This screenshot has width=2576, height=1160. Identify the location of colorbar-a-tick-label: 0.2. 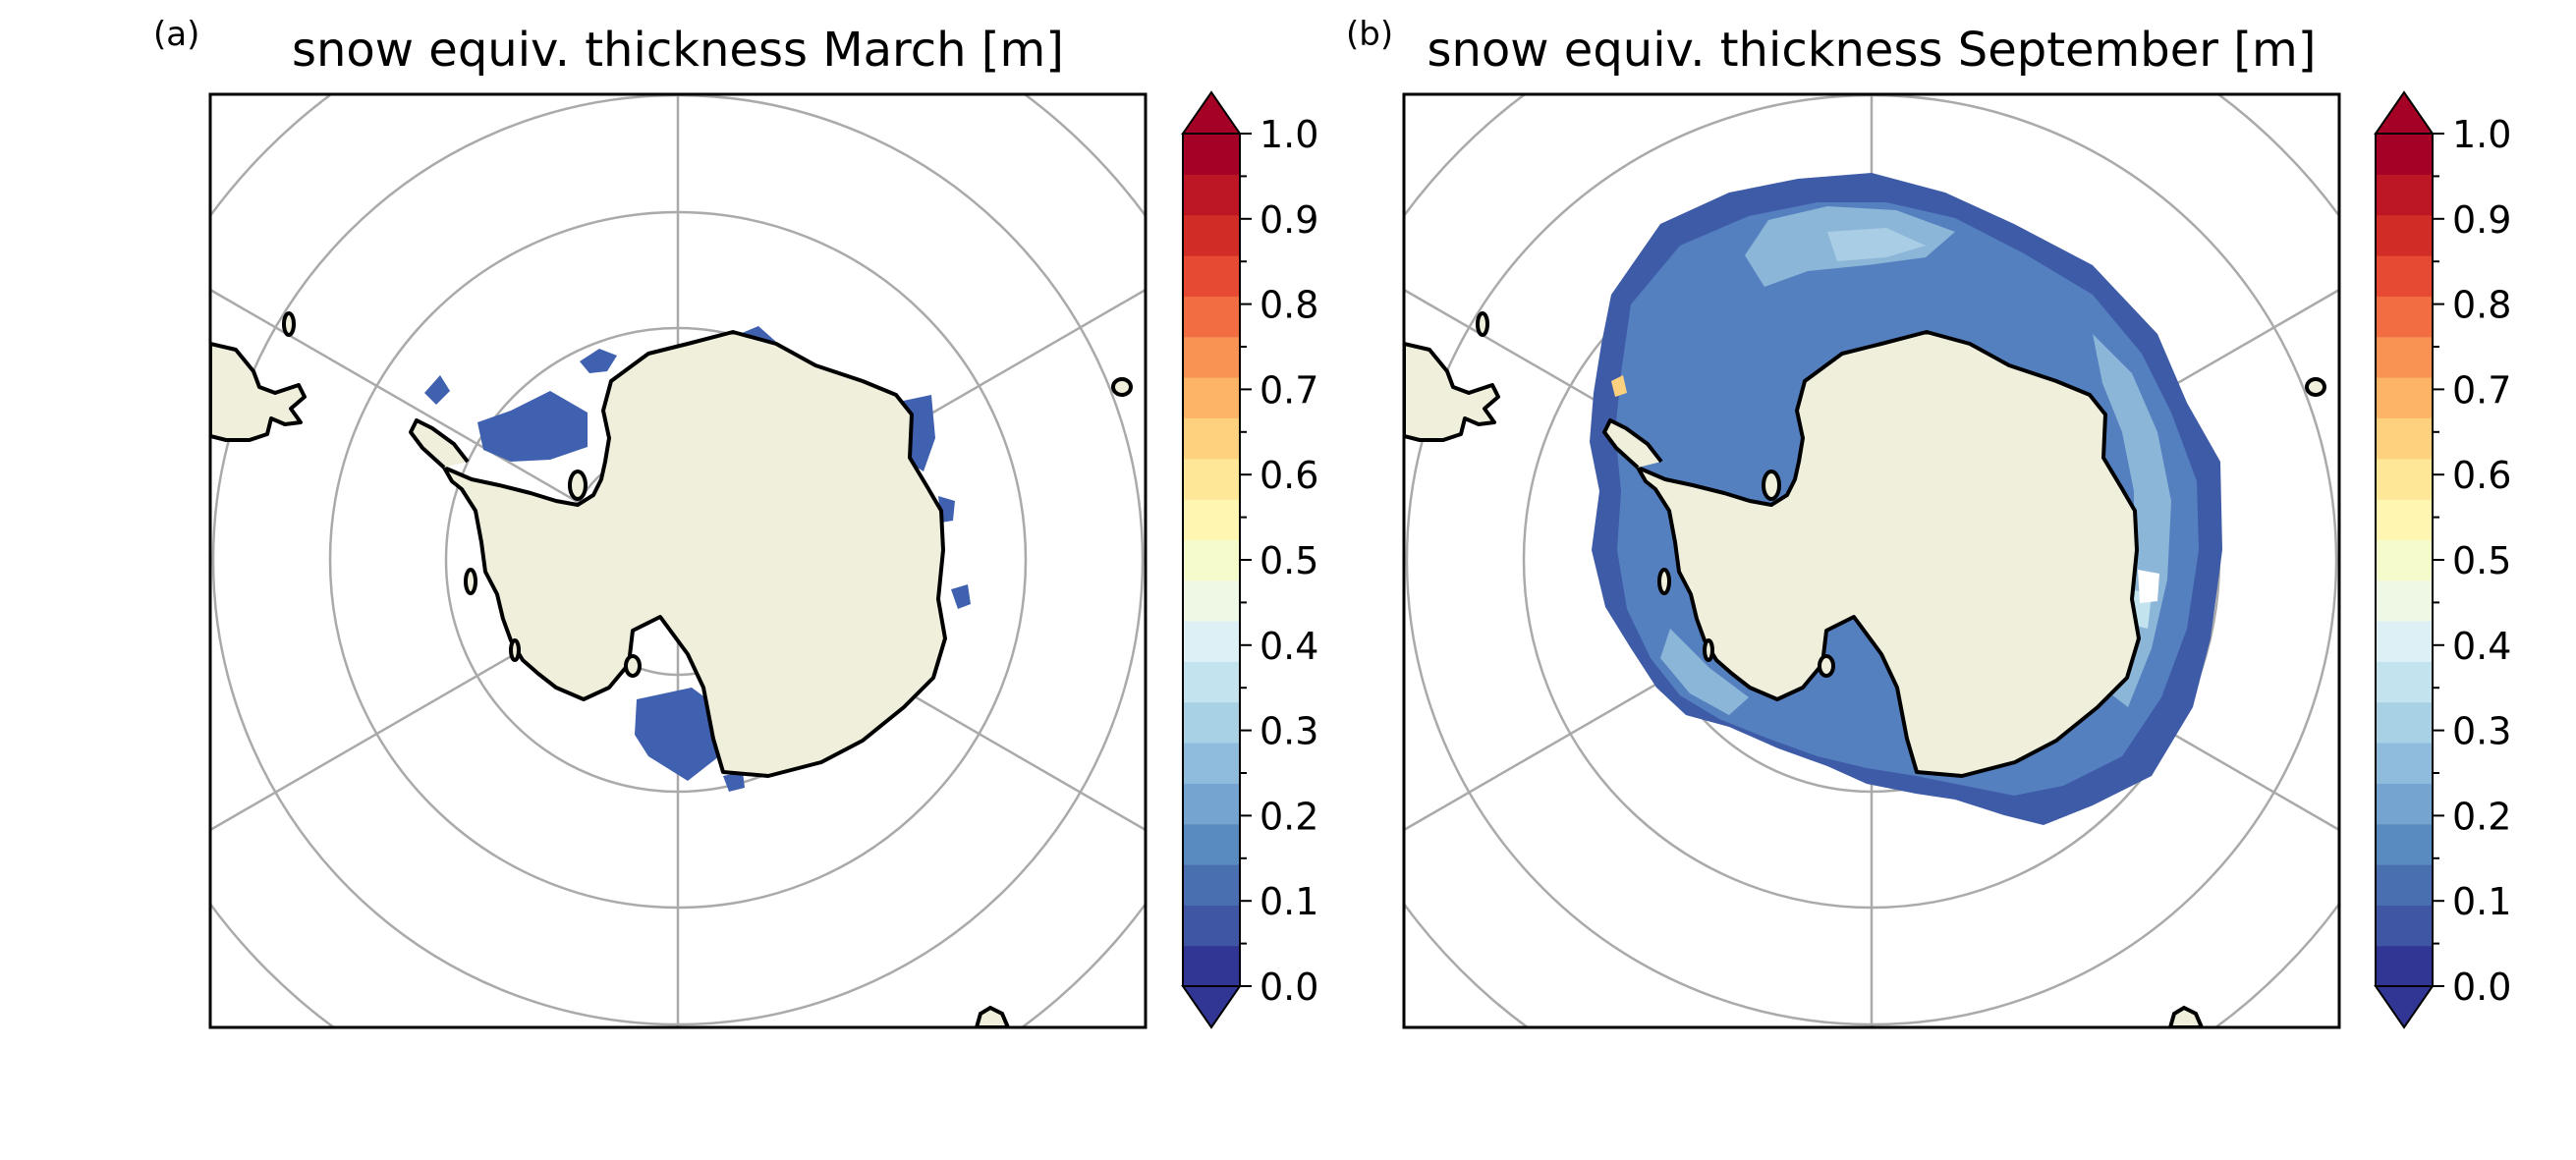
(1289, 816).